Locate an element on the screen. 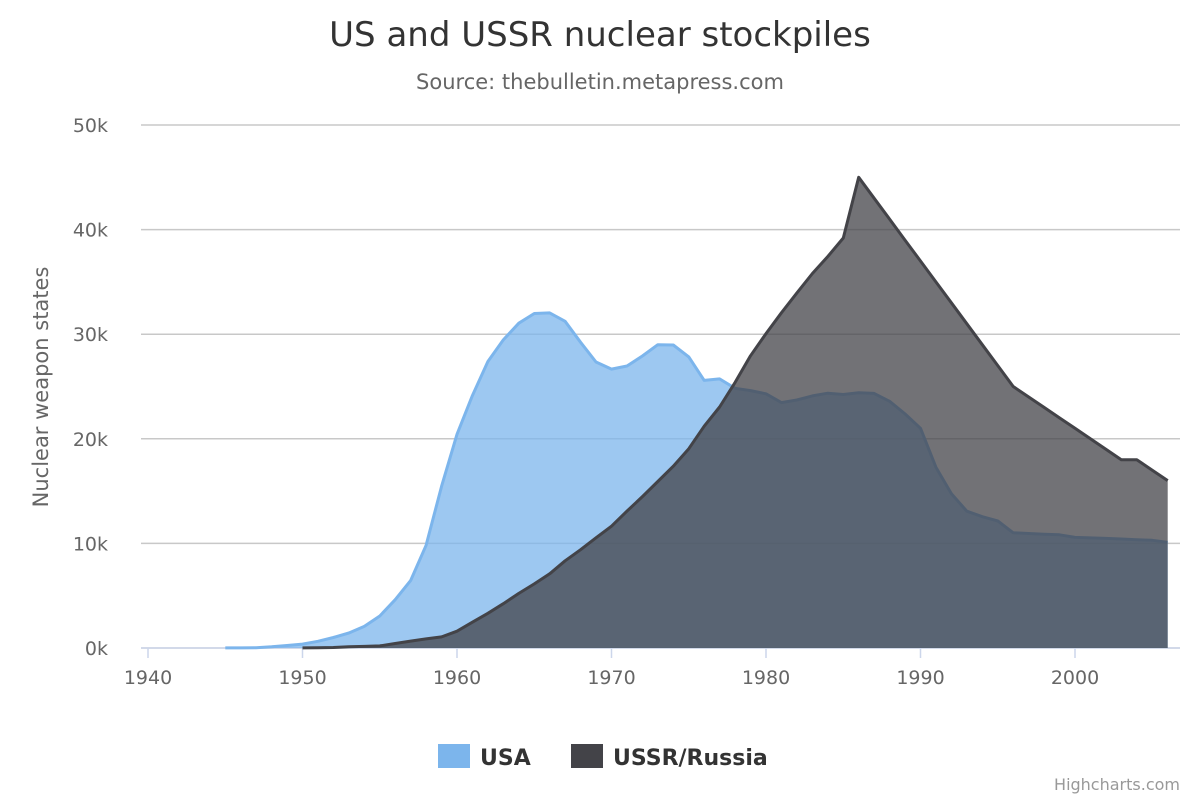 This screenshot has height=800, width=1200. y-axis-label: Nuclear weapon states is located at coordinates (41, 387).